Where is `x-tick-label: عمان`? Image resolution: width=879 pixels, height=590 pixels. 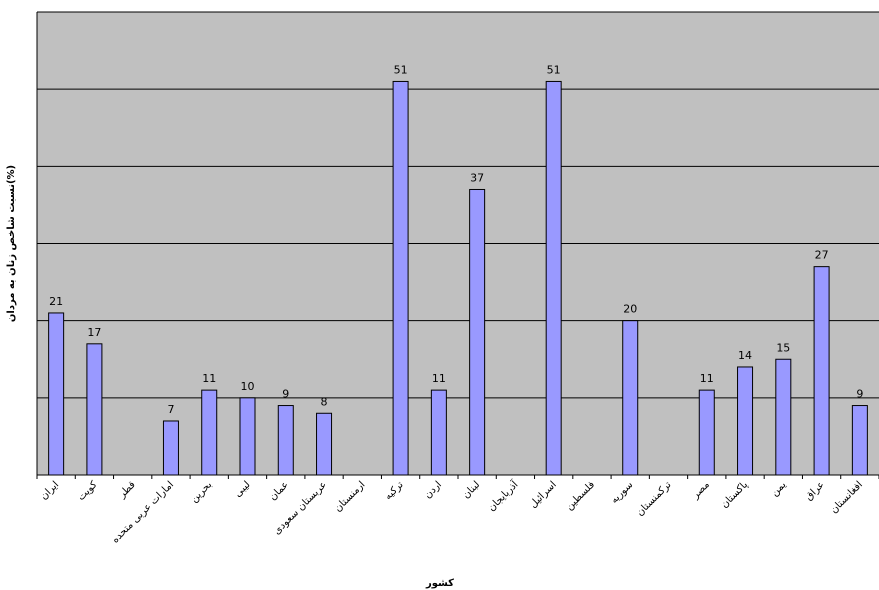
x-tick-label: عمان is located at coordinates (278, 490).